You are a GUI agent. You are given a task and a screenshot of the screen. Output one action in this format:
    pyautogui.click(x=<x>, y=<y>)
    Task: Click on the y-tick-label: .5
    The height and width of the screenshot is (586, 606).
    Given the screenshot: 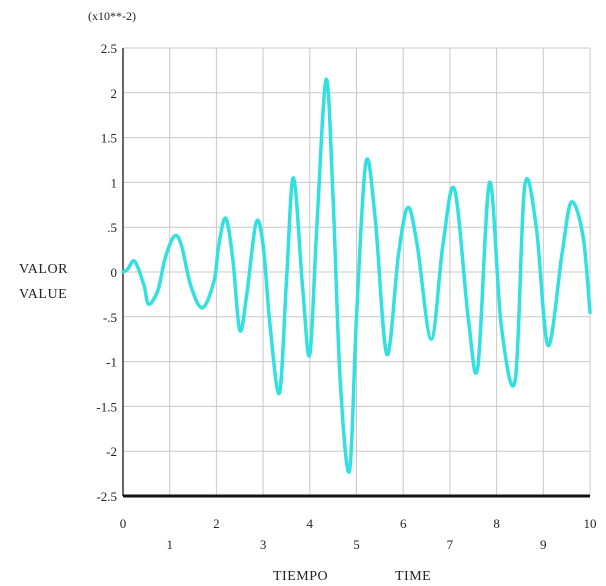 What is the action you would take?
    pyautogui.click(x=112, y=227)
    